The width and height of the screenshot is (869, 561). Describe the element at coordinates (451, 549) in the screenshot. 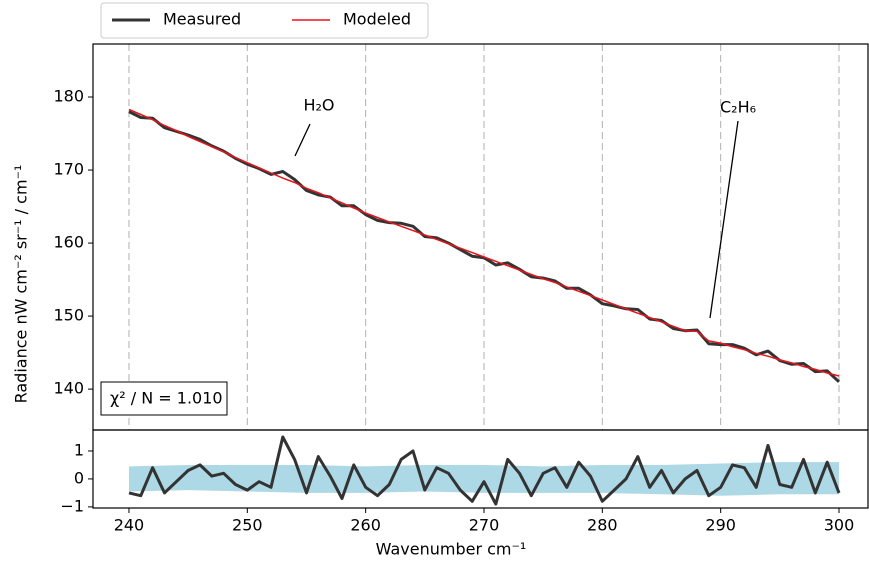

I see `x-axis-label: Wavenumber cm⁻¹` at that location.